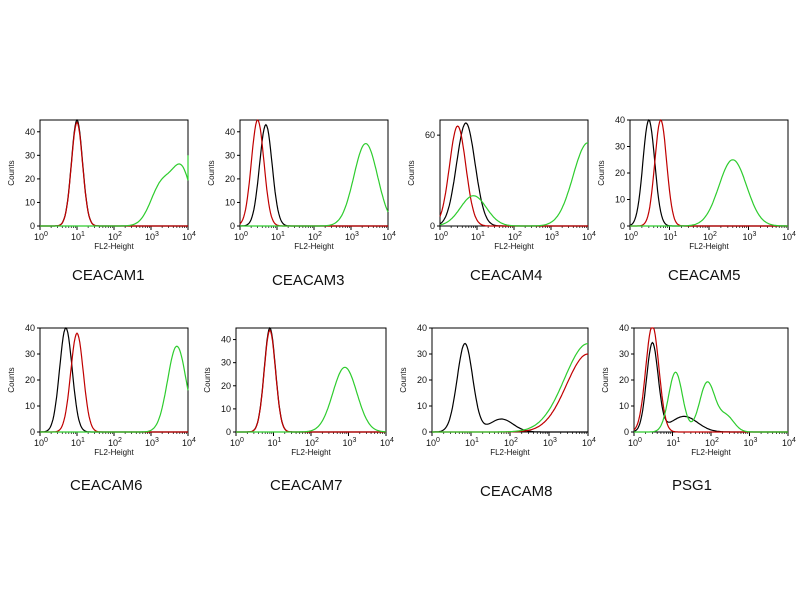 Image resolution: width=800 pixels, height=600 pixels. Describe the element at coordinates (430, 135) in the screenshot. I see `y-tick-label: 60` at that location.